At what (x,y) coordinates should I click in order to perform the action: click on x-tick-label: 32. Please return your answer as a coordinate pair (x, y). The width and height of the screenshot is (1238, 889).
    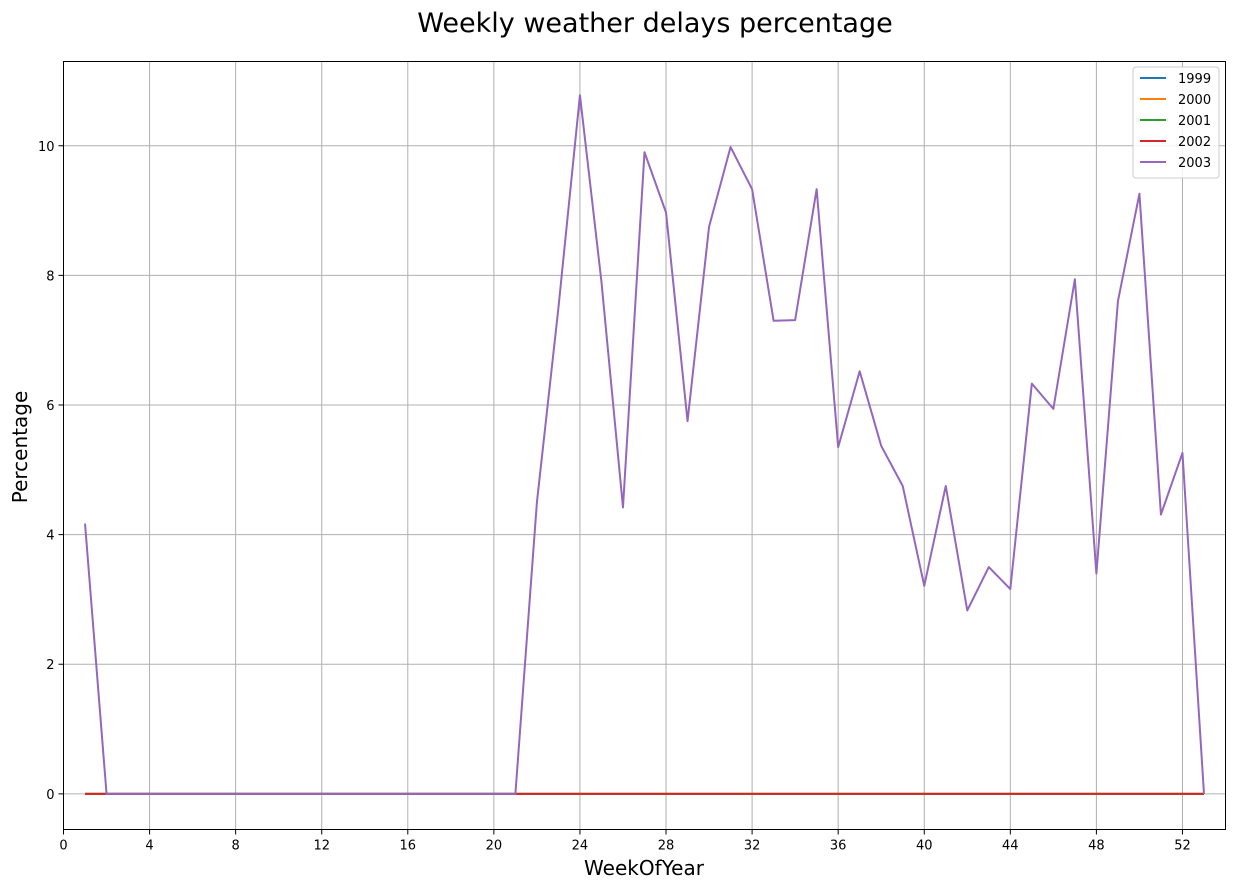
    Looking at the image, I should click on (752, 846).